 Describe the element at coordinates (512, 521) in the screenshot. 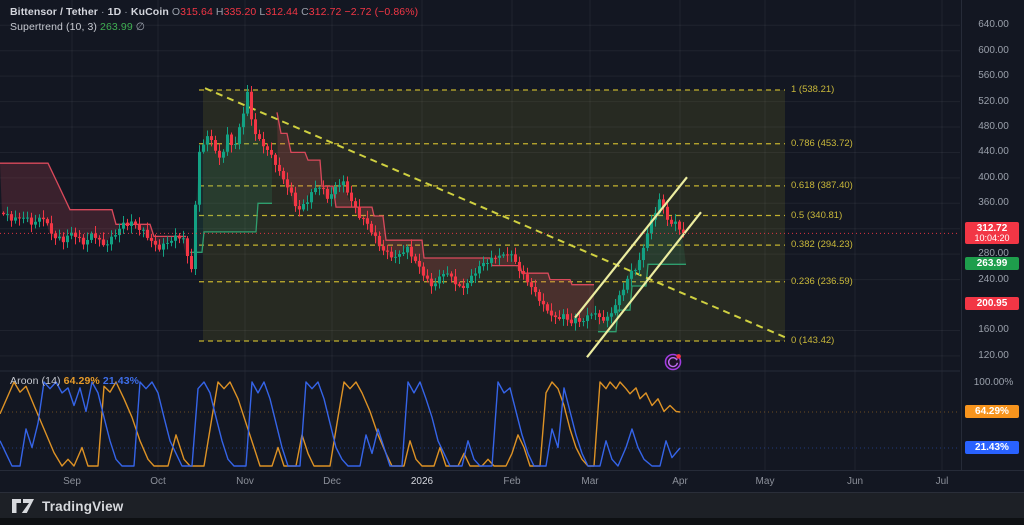

I see `window-bottom-edge` at that location.